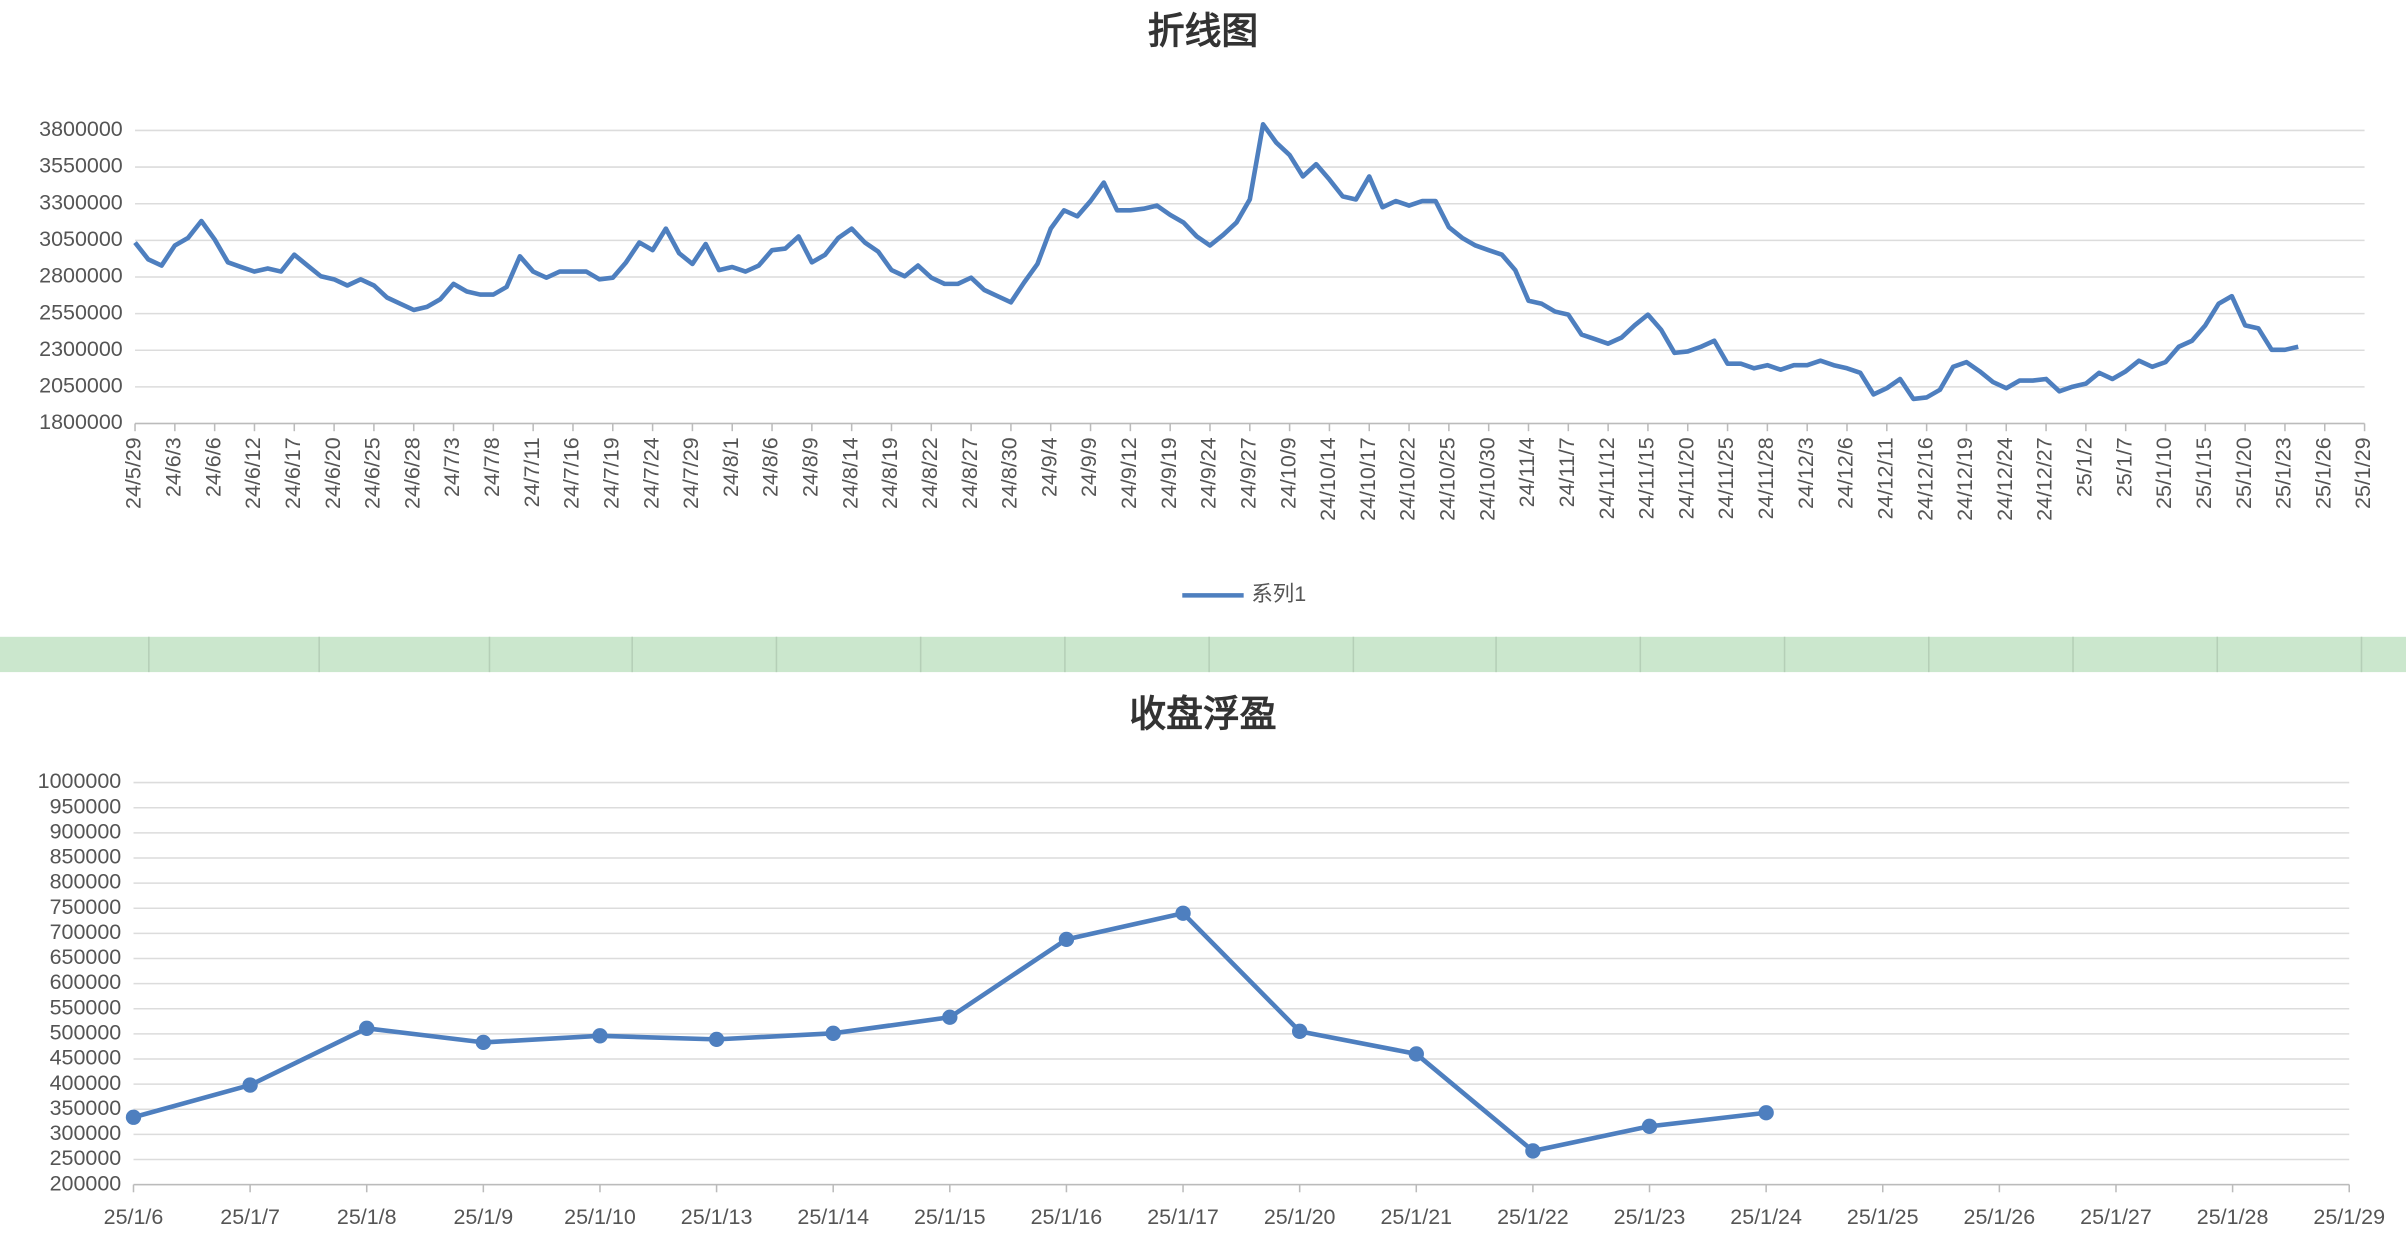 The image size is (2406, 1244). I want to click on x-tick-label: 25/1/2, so click(2085, 467).